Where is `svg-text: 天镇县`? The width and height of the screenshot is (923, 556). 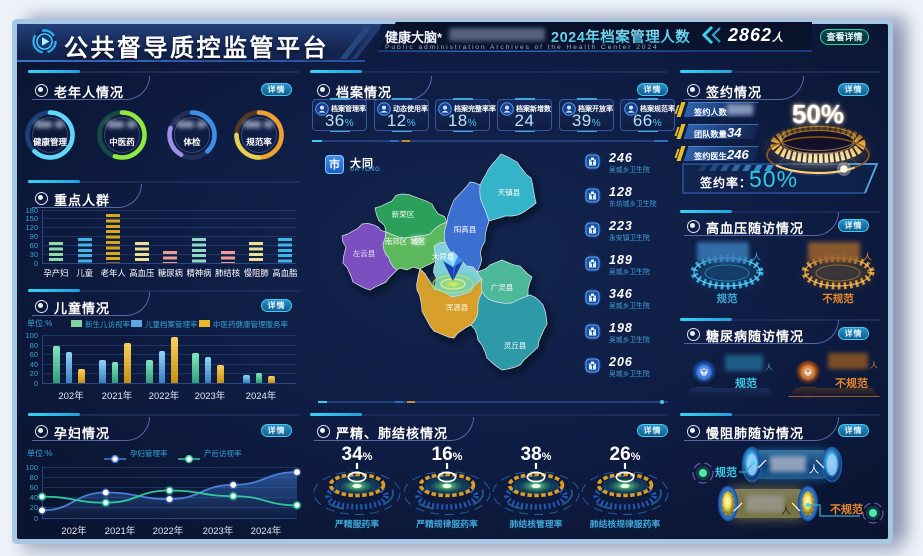 svg-text: 天镇县 is located at coordinates (509, 192).